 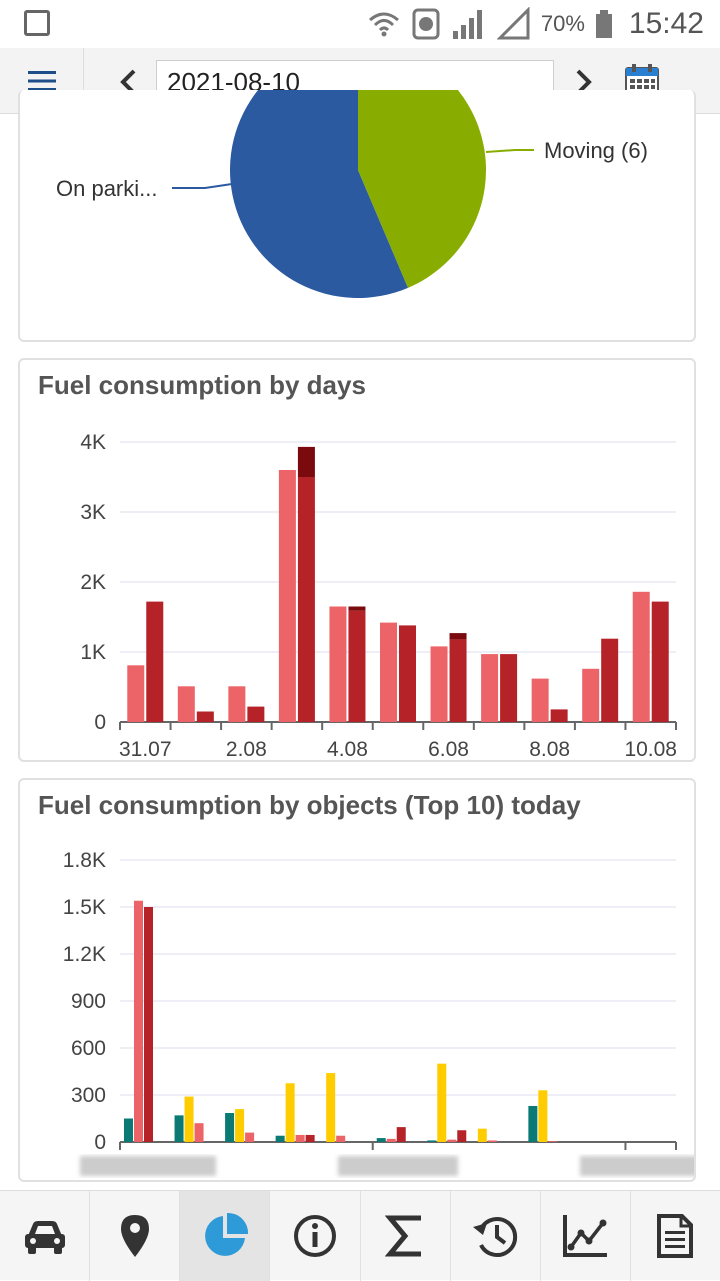 What do you see at coordinates (93, 582) in the screenshot?
I see `y-tick-label: 2K` at bounding box center [93, 582].